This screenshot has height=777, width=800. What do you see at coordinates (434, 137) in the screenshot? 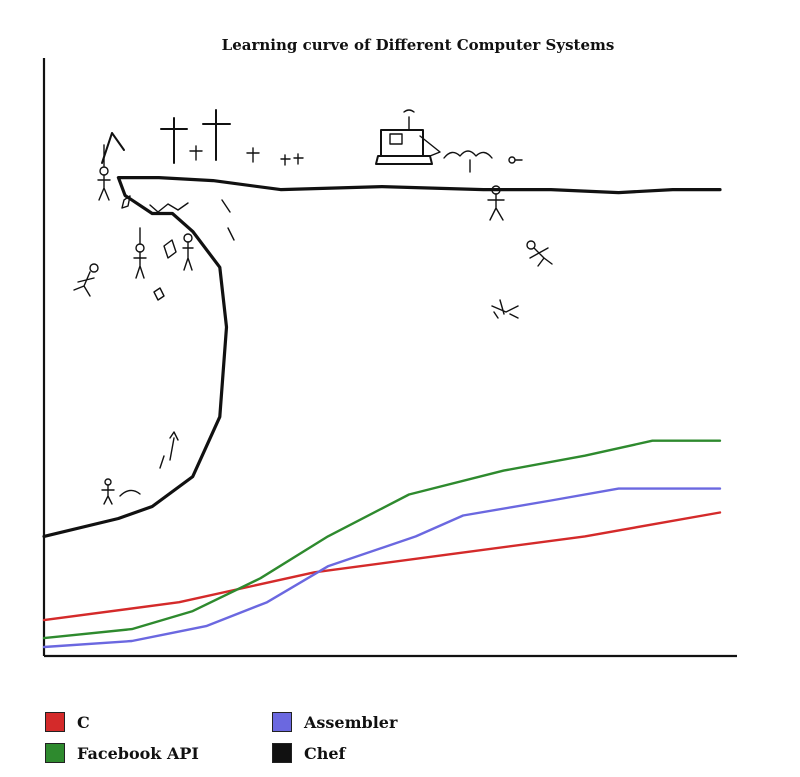
I see `bulldozer-doodle` at bounding box center [434, 137].